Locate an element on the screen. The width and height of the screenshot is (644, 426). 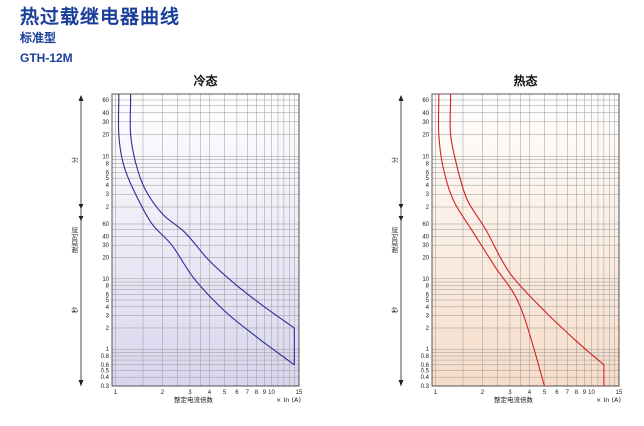
page-header: 热过载继电器曲线 标准型 GTH-12M is located at coordinates (100, 36).